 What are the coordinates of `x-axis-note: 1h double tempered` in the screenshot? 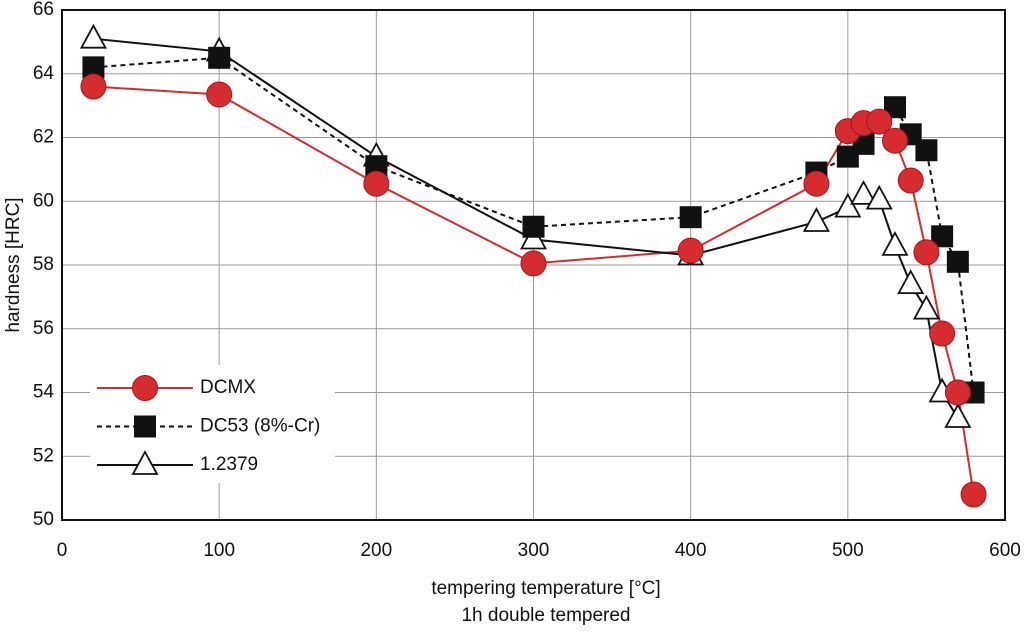 It's located at (545, 615).